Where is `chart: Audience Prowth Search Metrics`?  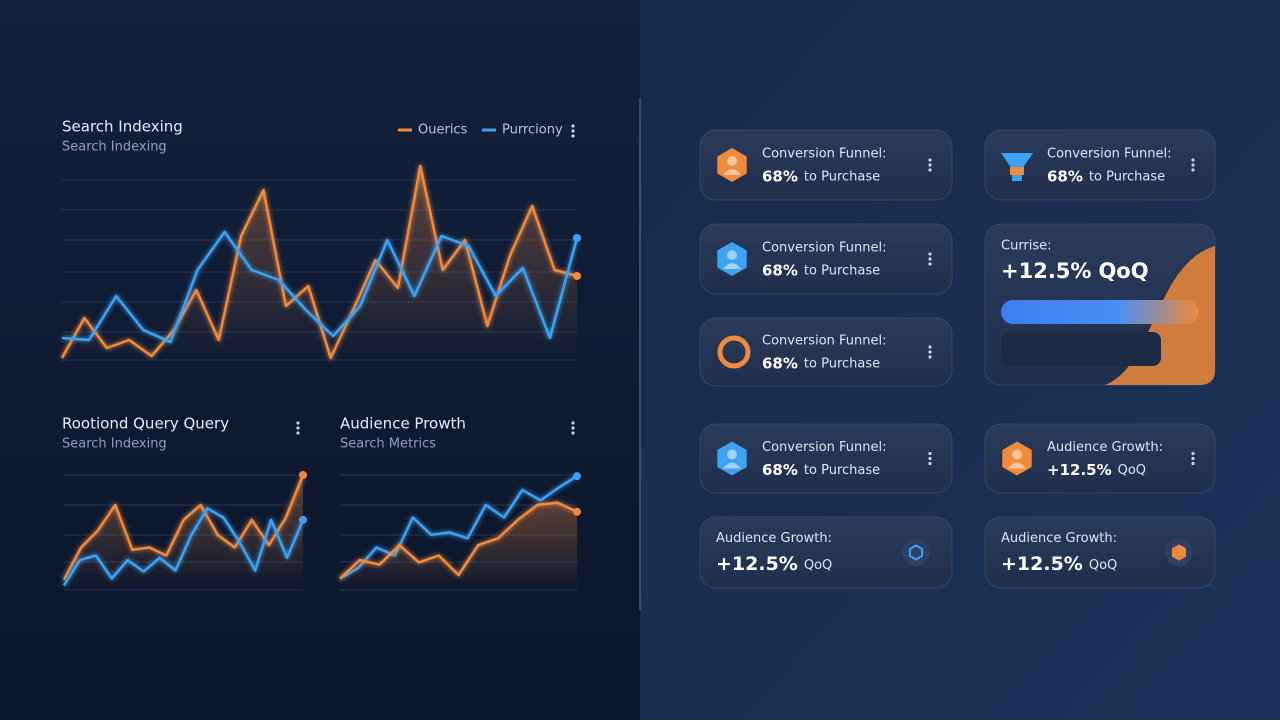 chart: Audience Prowth Search Metrics is located at coordinates (460, 503).